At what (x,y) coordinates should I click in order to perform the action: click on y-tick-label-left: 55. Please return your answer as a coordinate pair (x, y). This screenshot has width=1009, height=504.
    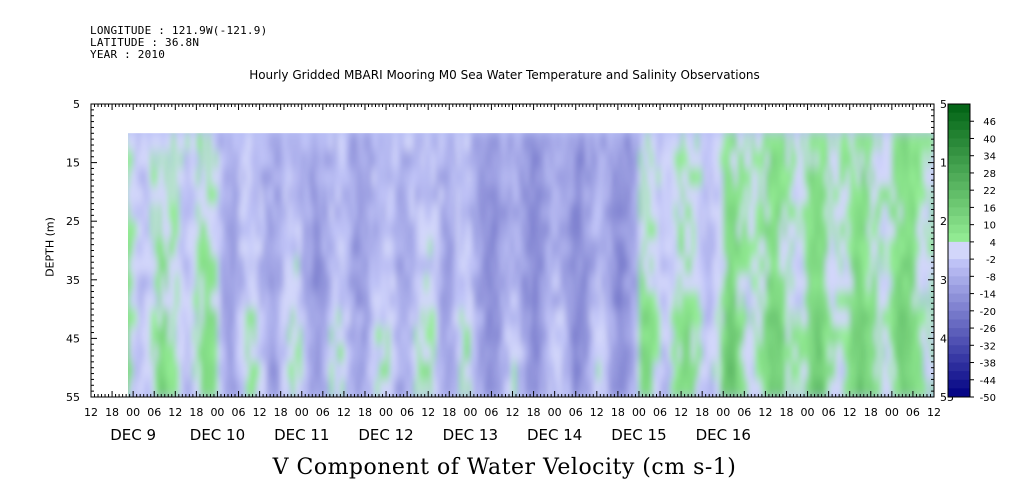
    Looking at the image, I should click on (73, 397).